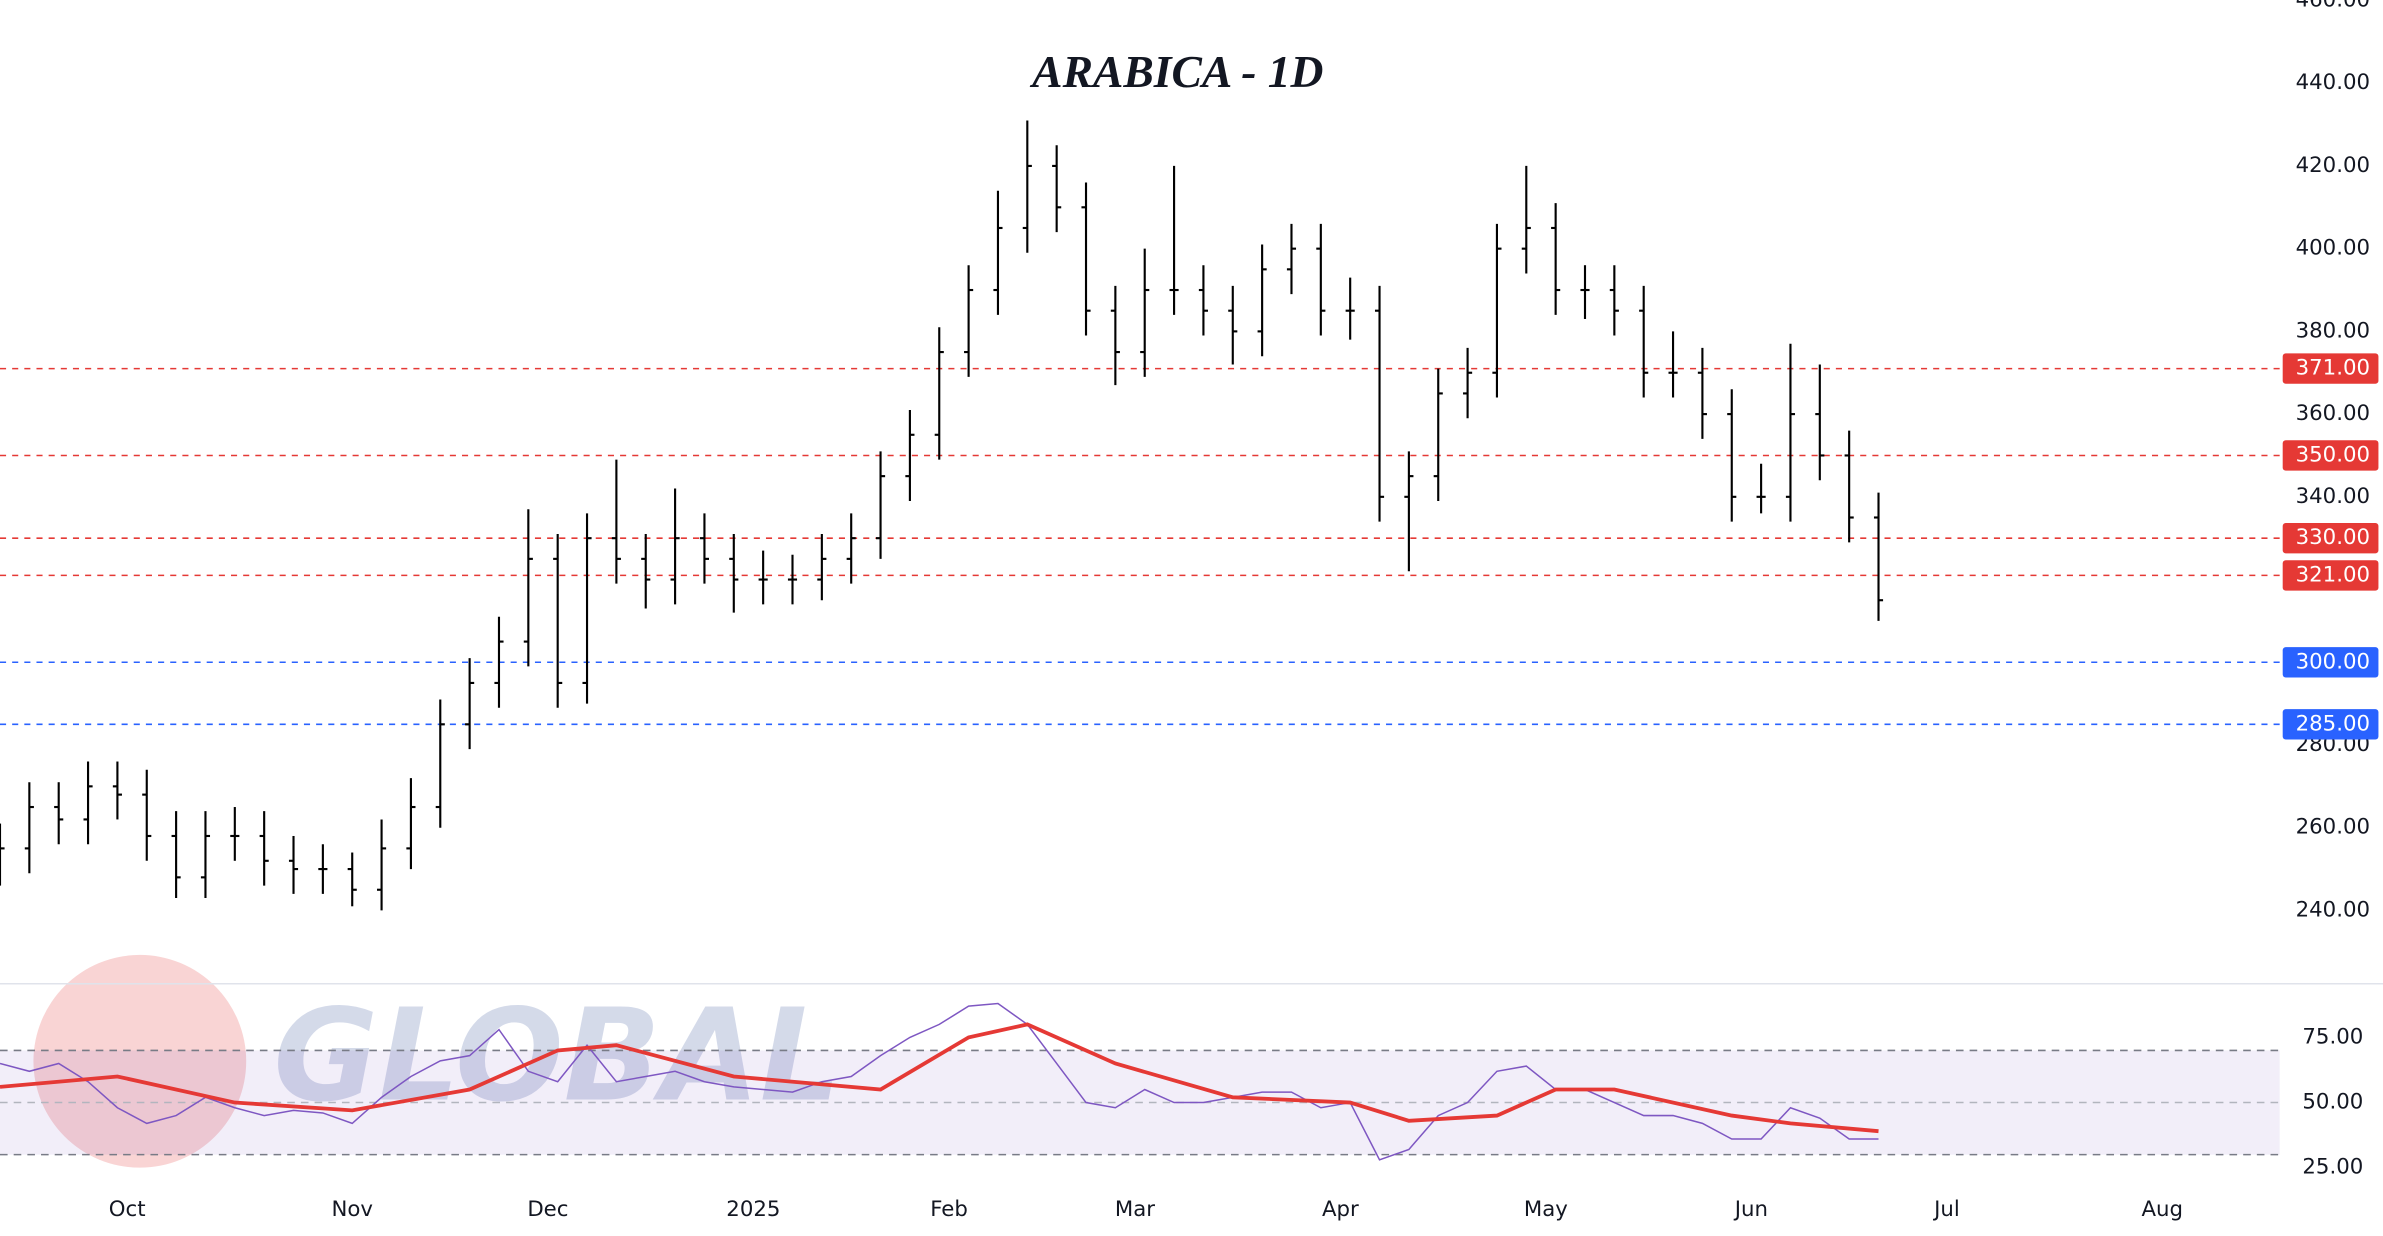 Image resolution: width=2383 pixels, height=1236 pixels. I want to click on x-tick-label: May, so click(1546, 1209).